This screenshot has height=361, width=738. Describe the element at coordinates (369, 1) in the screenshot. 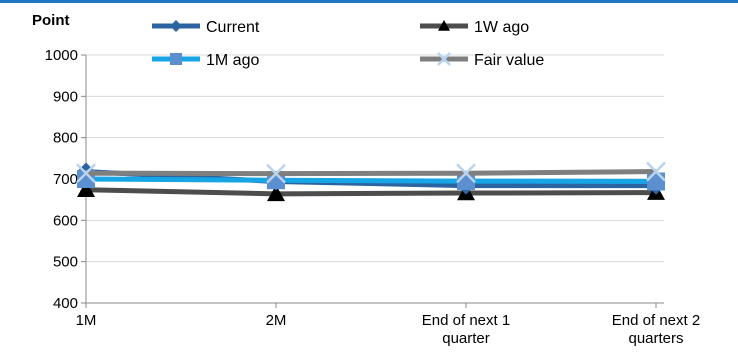

I see `top-accent-bar` at that location.